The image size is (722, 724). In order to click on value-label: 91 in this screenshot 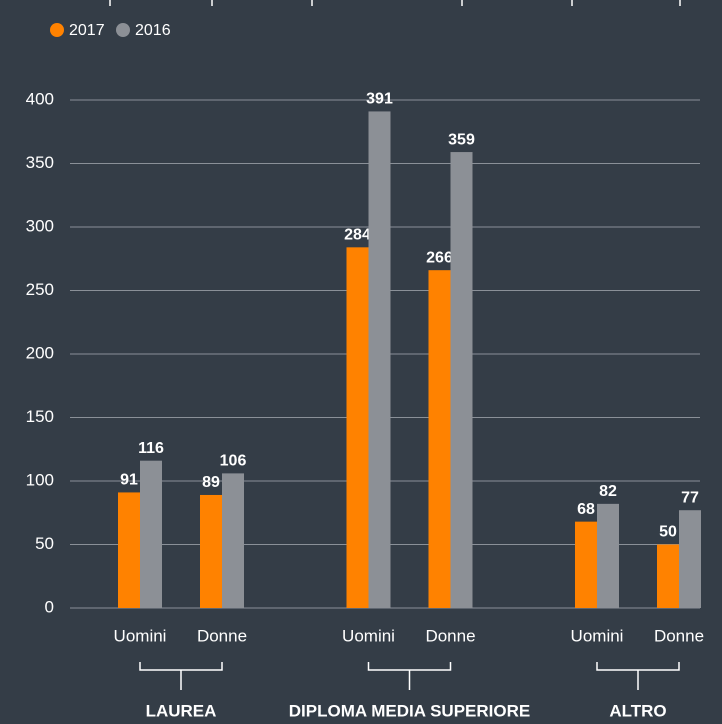, I will do `click(129, 480)`.